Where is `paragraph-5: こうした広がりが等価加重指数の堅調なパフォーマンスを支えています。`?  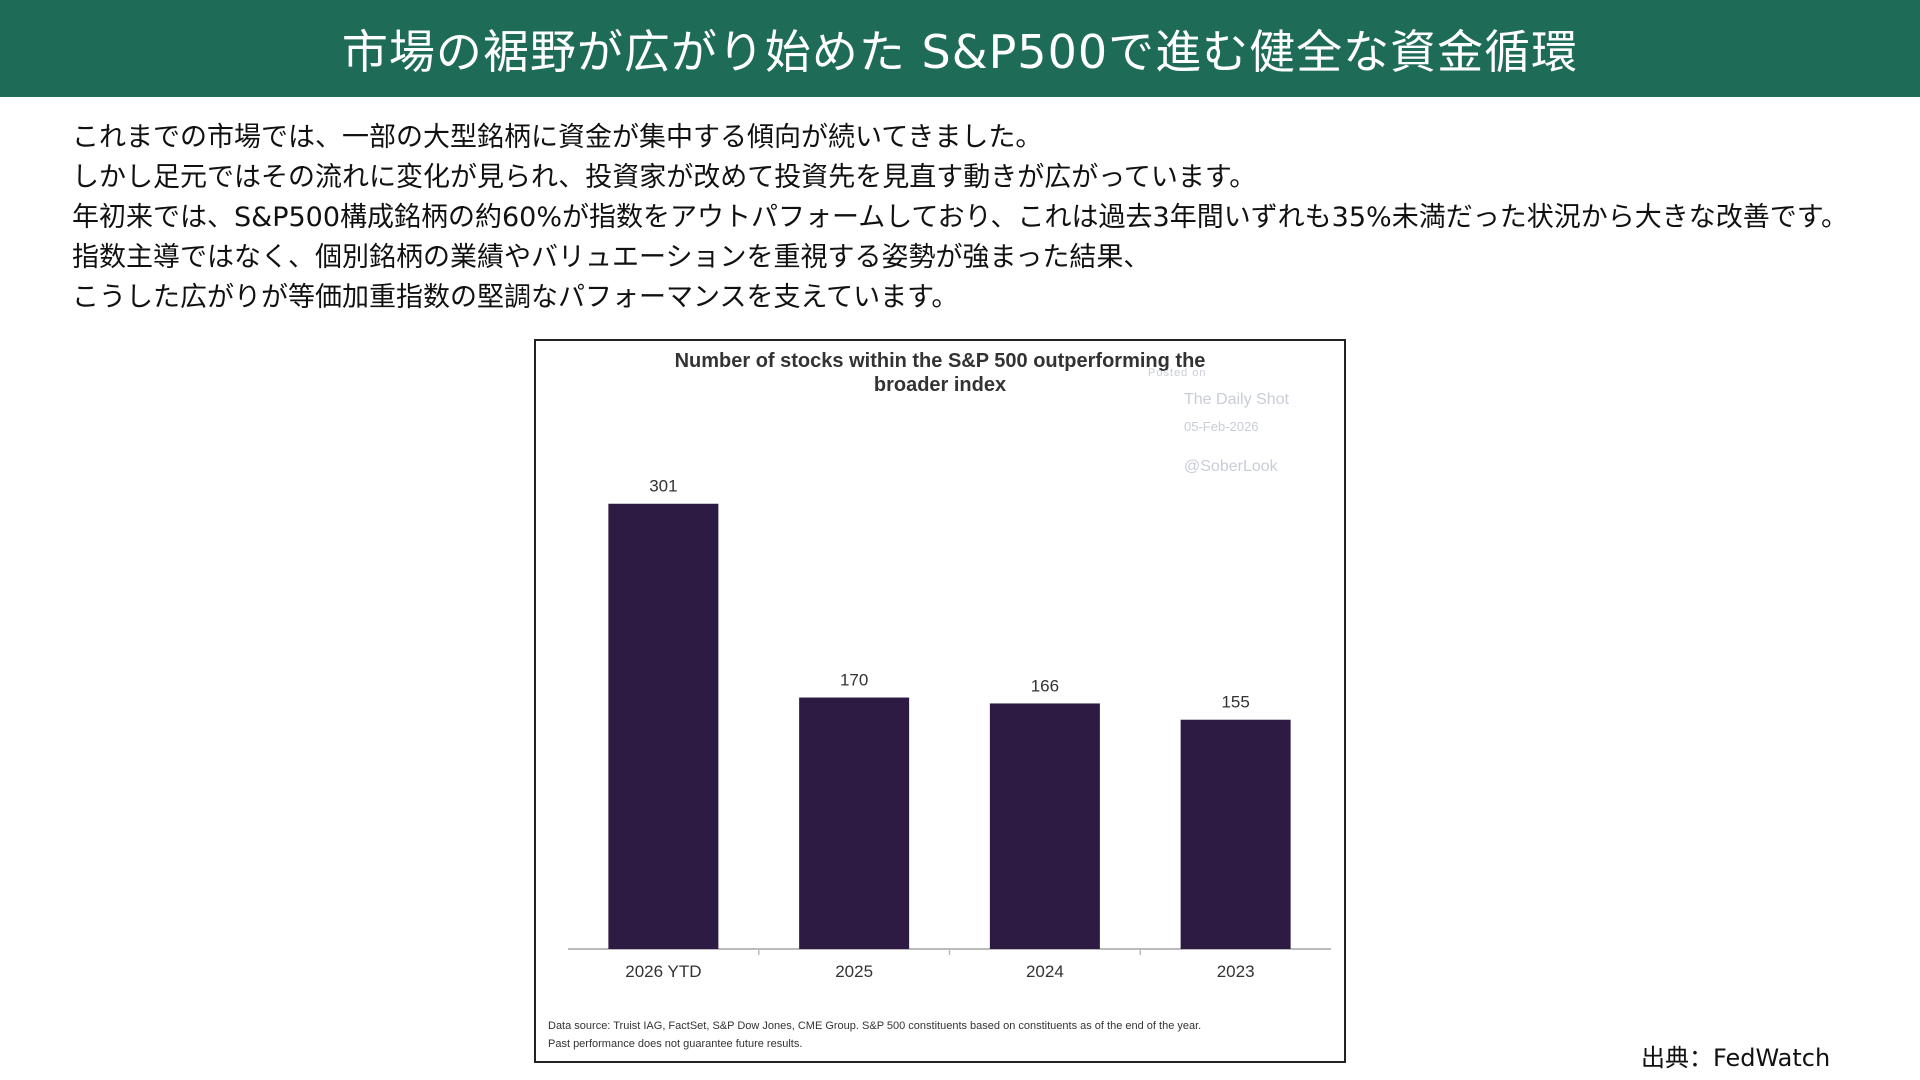
paragraph-5: こうした広がりが等価加重指数の堅調なパフォーマンスを支えています。 is located at coordinates (515, 297).